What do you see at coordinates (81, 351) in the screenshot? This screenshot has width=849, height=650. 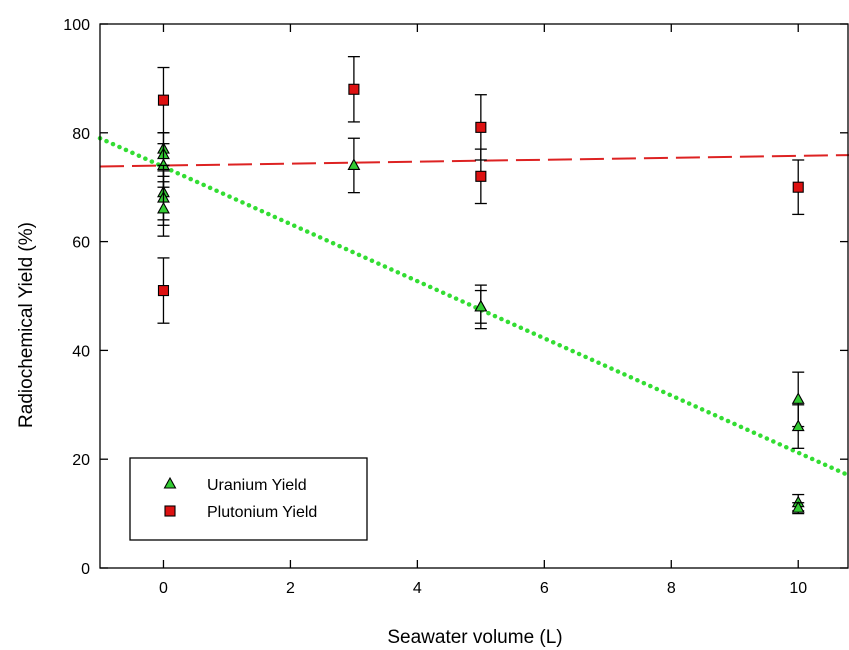 I see `y-tick-label: 40` at bounding box center [81, 351].